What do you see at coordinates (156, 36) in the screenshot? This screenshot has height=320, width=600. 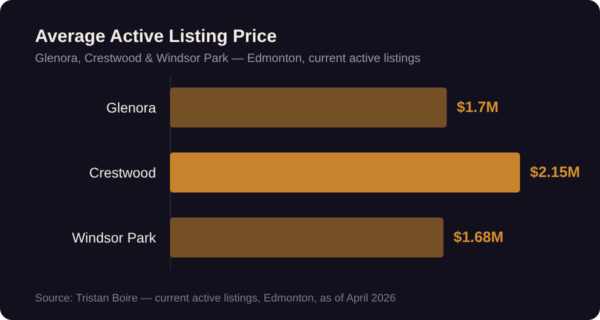 I see `chart-title: Average Active Listing Price` at bounding box center [156, 36].